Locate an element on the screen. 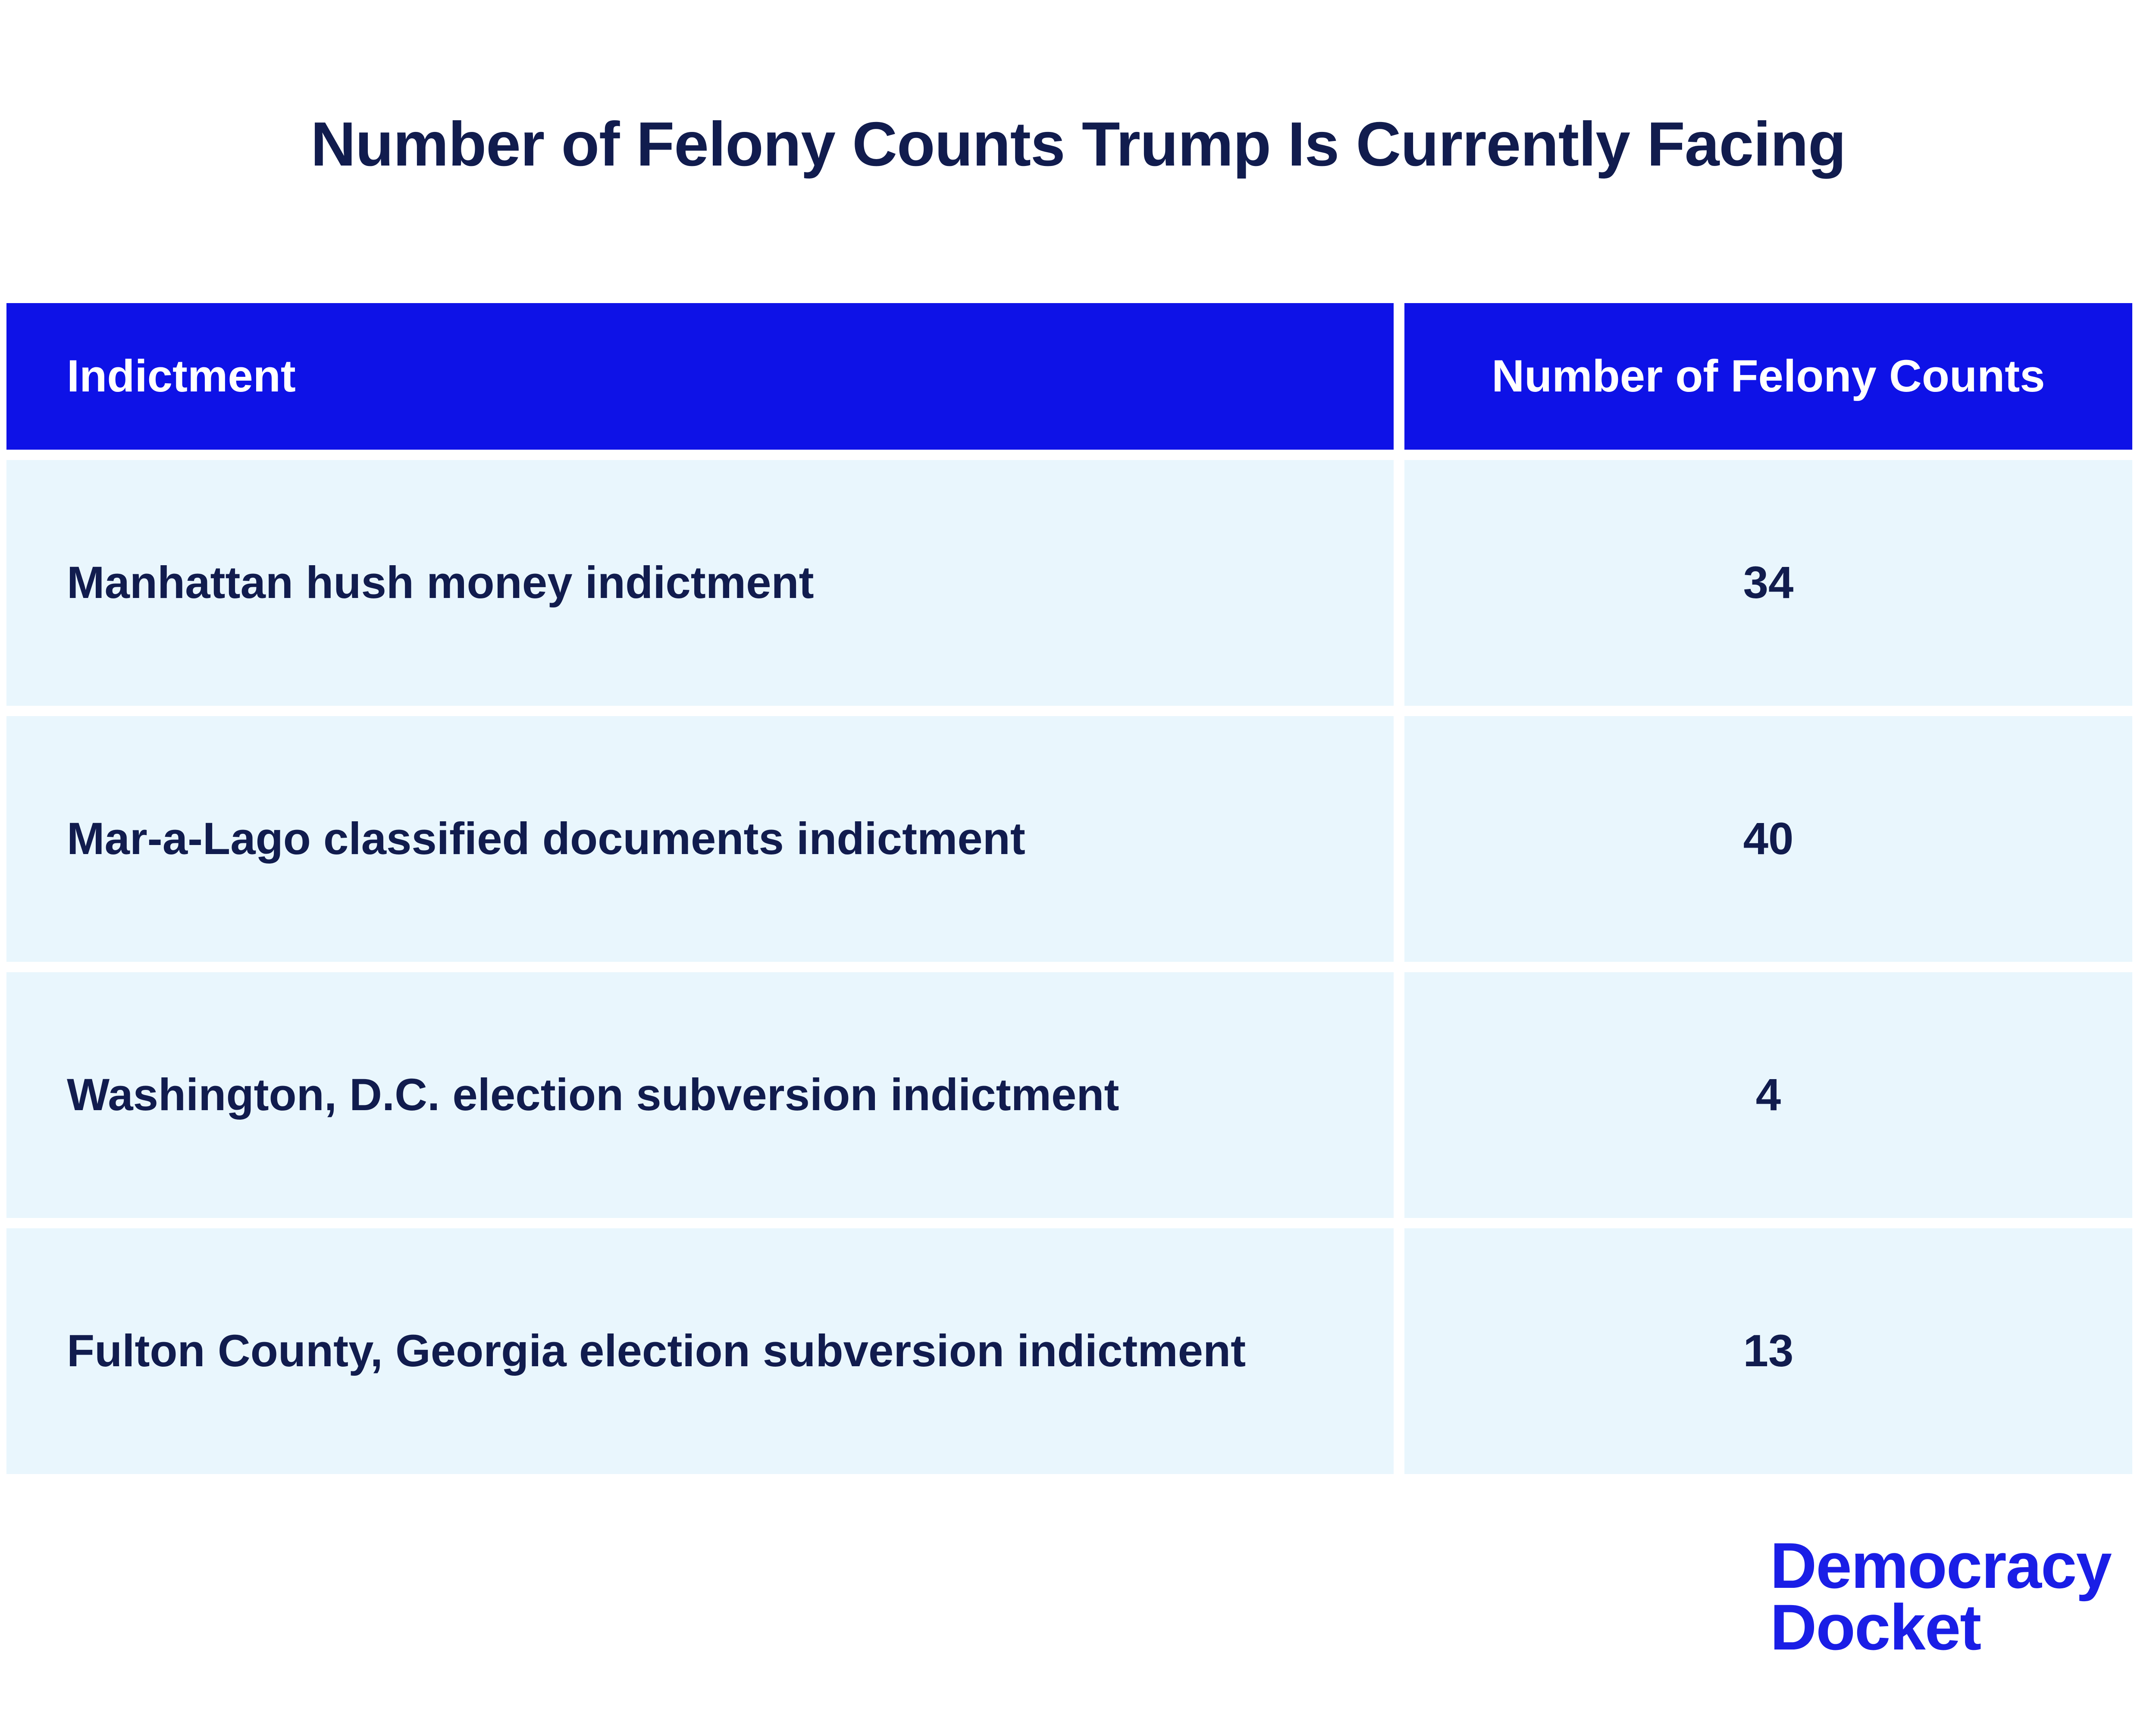 The height and width of the screenshot is (1734, 2156). table-row-count-mar-a-lago: 40 is located at coordinates (1768, 839).